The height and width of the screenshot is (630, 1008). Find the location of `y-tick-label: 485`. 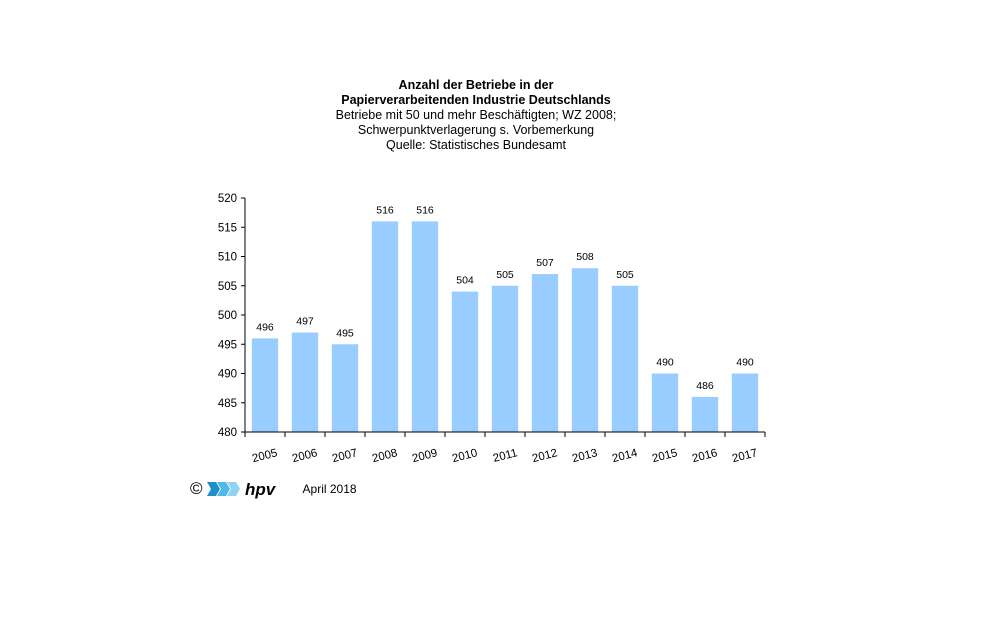

y-tick-label: 485 is located at coordinates (227, 404).